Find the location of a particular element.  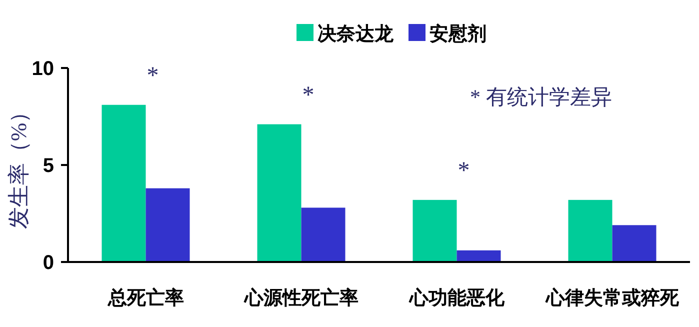

annotation: * 有统计学差异 is located at coordinates (541, 97).